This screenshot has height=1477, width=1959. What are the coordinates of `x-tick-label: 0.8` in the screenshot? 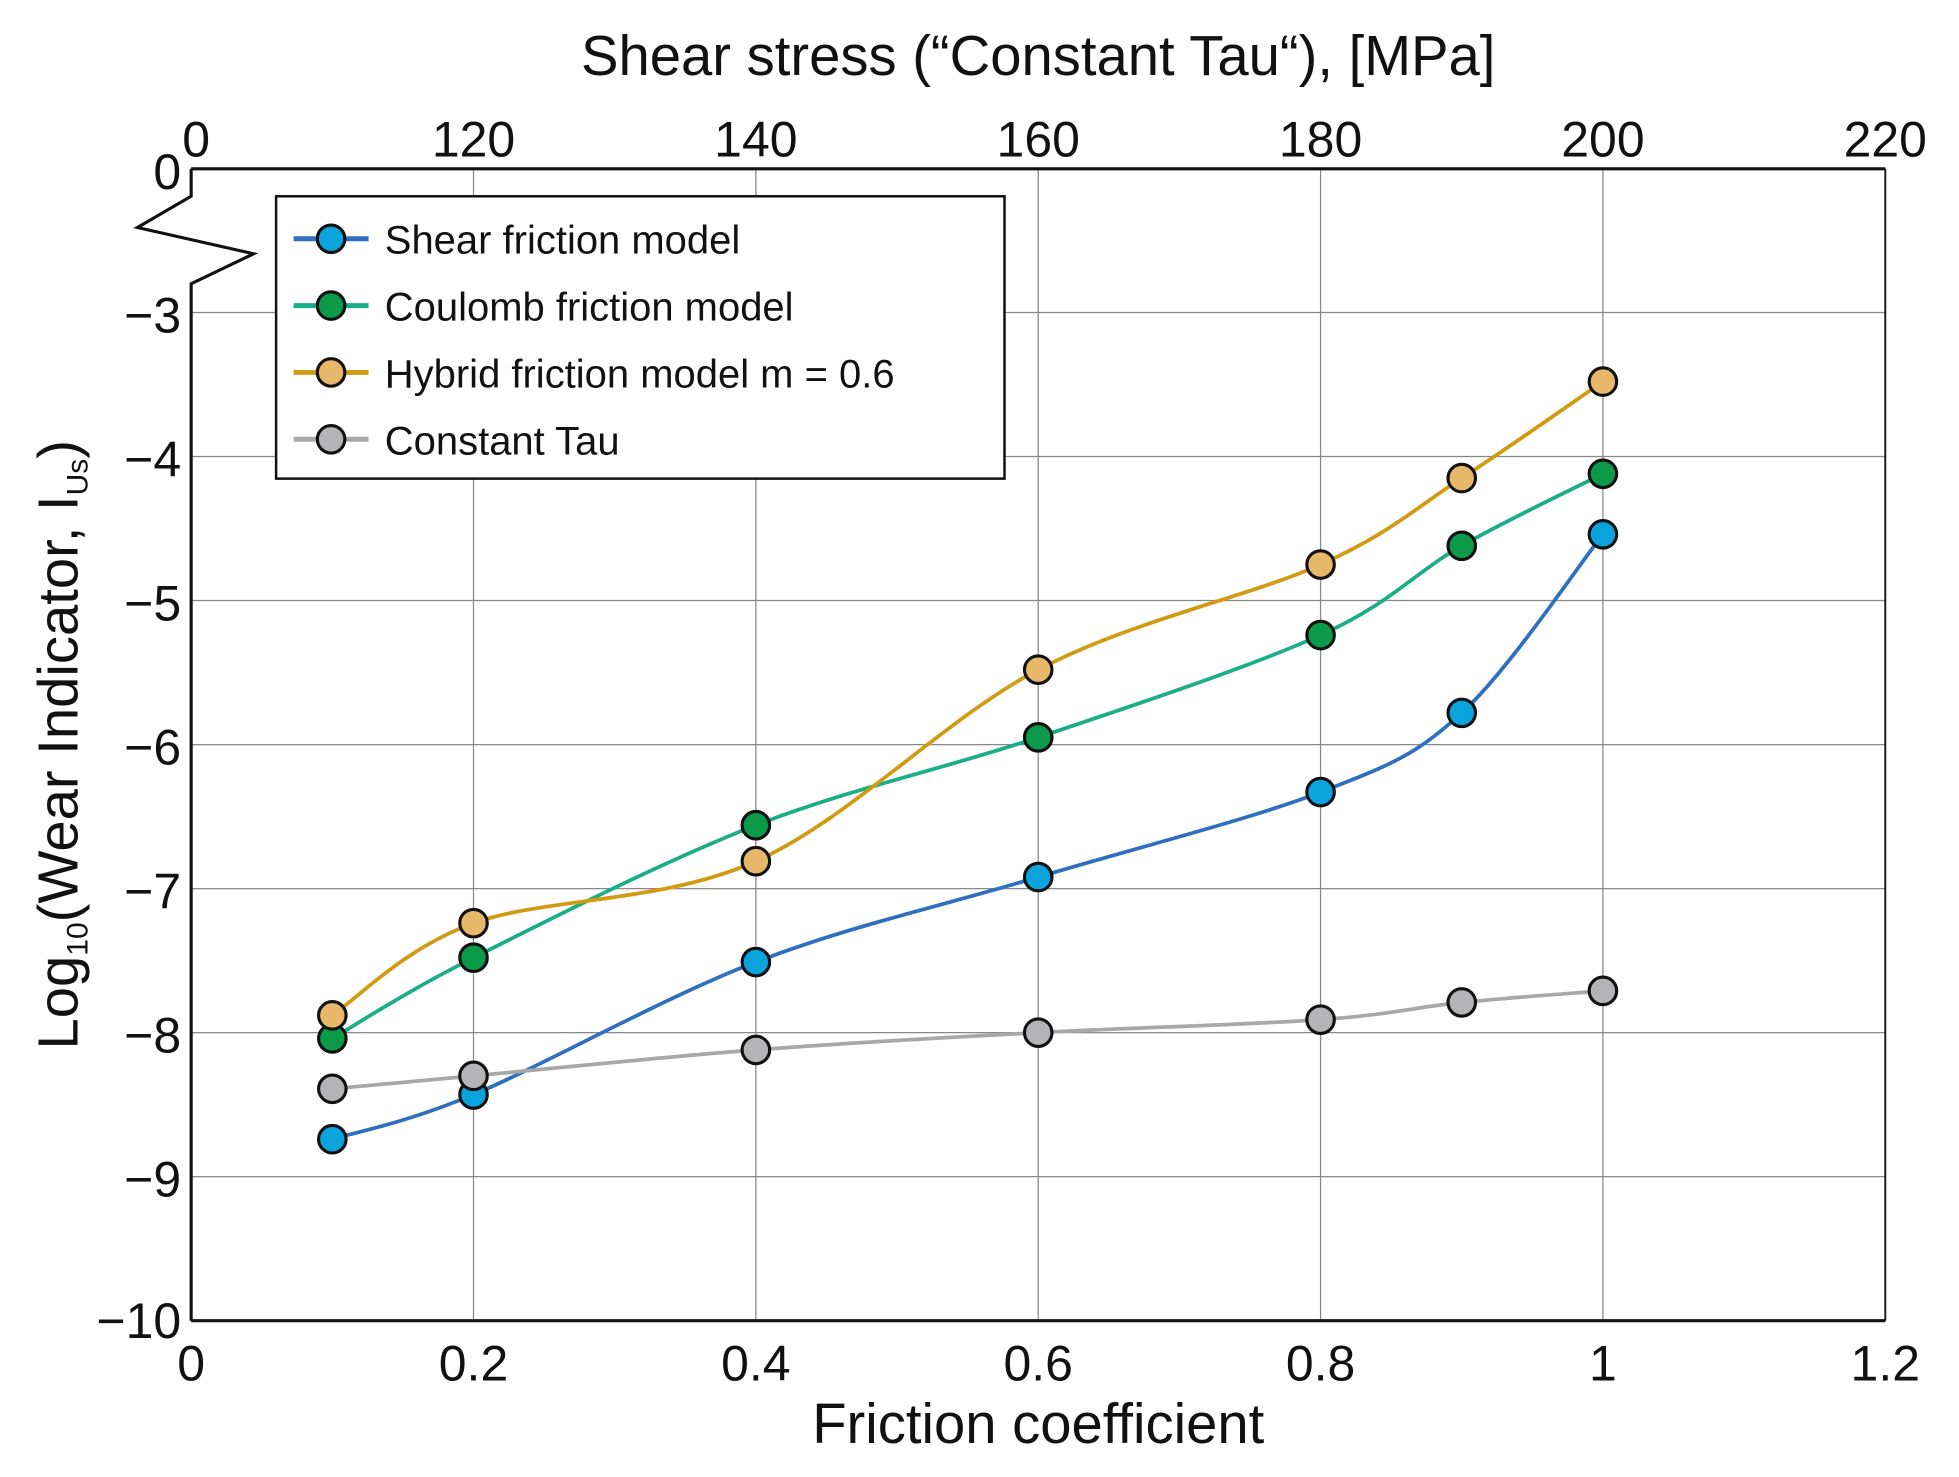 It's located at (1320, 1364).